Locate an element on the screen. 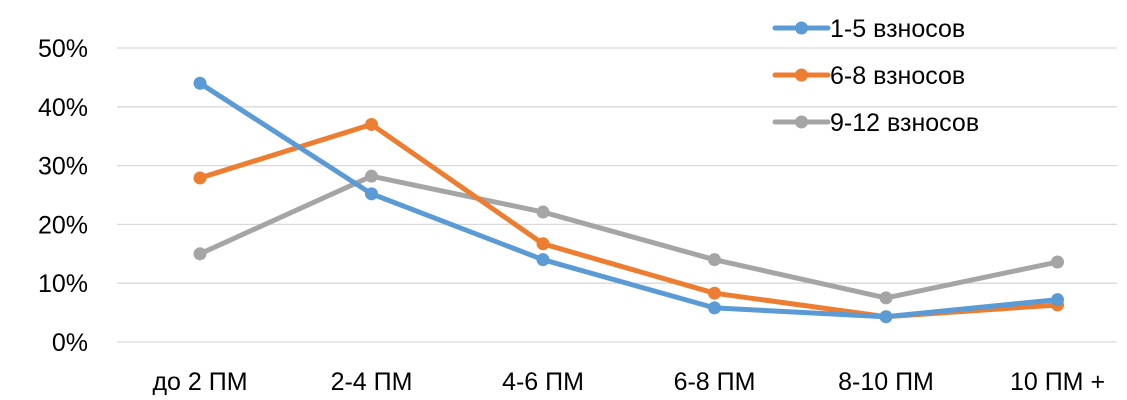 Image resolution: width=1127 pixels, height=400 pixels. legend-item: 1-5 взносов is located at coordinates (868, 29).